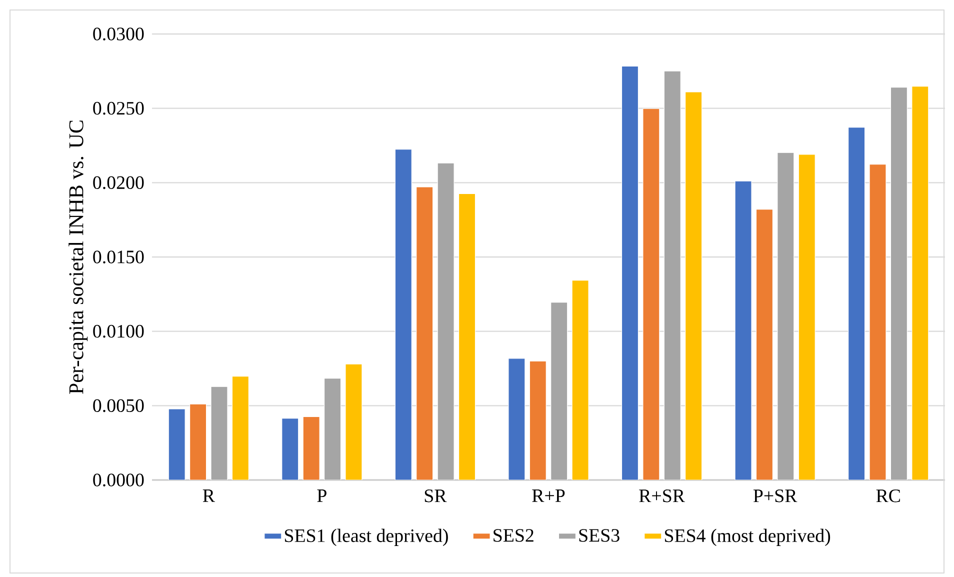 Image resolution: width=954 pixels, height=577 pixels. Describe the element at coordinates (118, 331) in the screenshot. I see `y-tick-label: 0.0100` at that location.